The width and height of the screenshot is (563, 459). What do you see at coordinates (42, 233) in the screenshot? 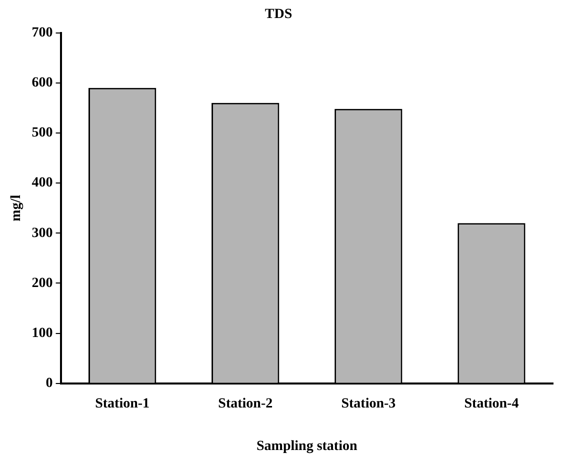
I see `y-tick-label: 300` at bounding box center [42, 233].